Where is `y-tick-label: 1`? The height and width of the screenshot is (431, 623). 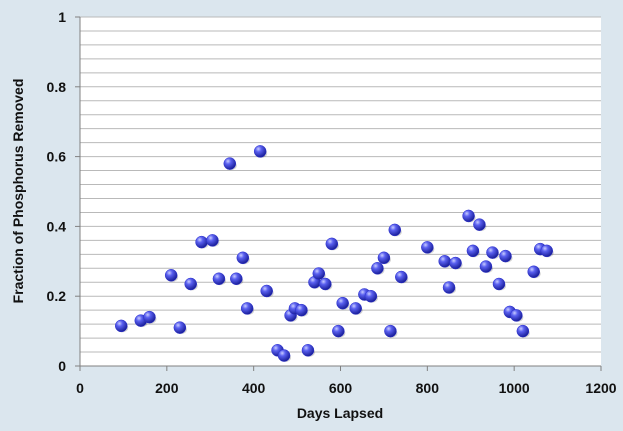 y-tick-label: 1 is located at coordinates (62, 17).